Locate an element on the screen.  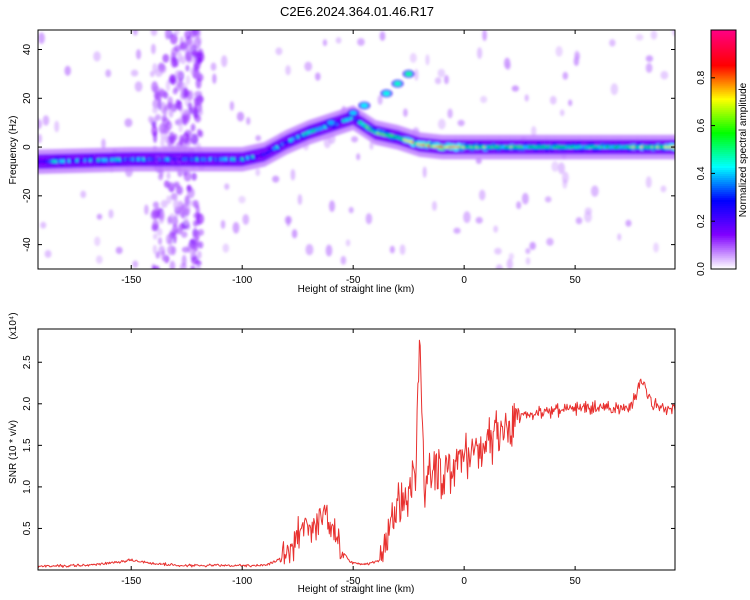
snr-y-tick-label: 1.0 is located at coordinates (27, 487).